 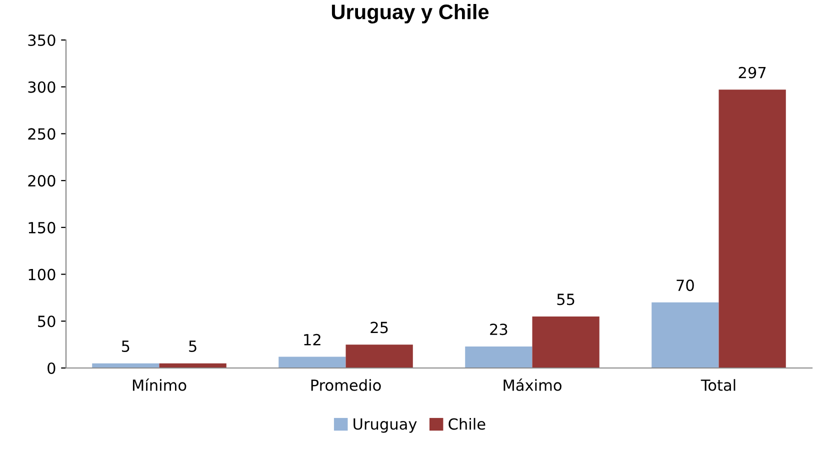 What do you see at coordinates (52, 368) in the screenshot?
I see `y-tick-label: 0` at bounding box center [52, 368].